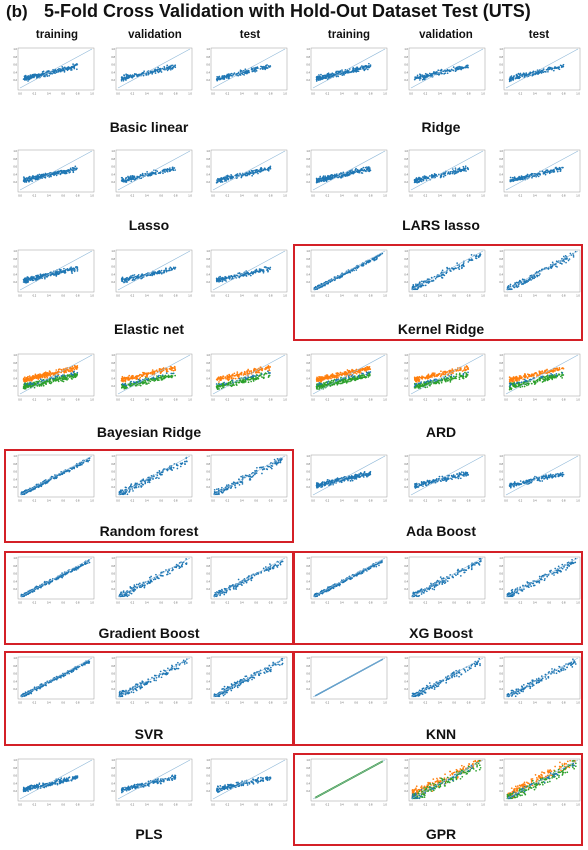 This screenshot has height=850, width=588. What do you see at coordinates (242, 296) in the screenshot?
I see `x-tick-label: 0.4` at bounding box center [242, 296].